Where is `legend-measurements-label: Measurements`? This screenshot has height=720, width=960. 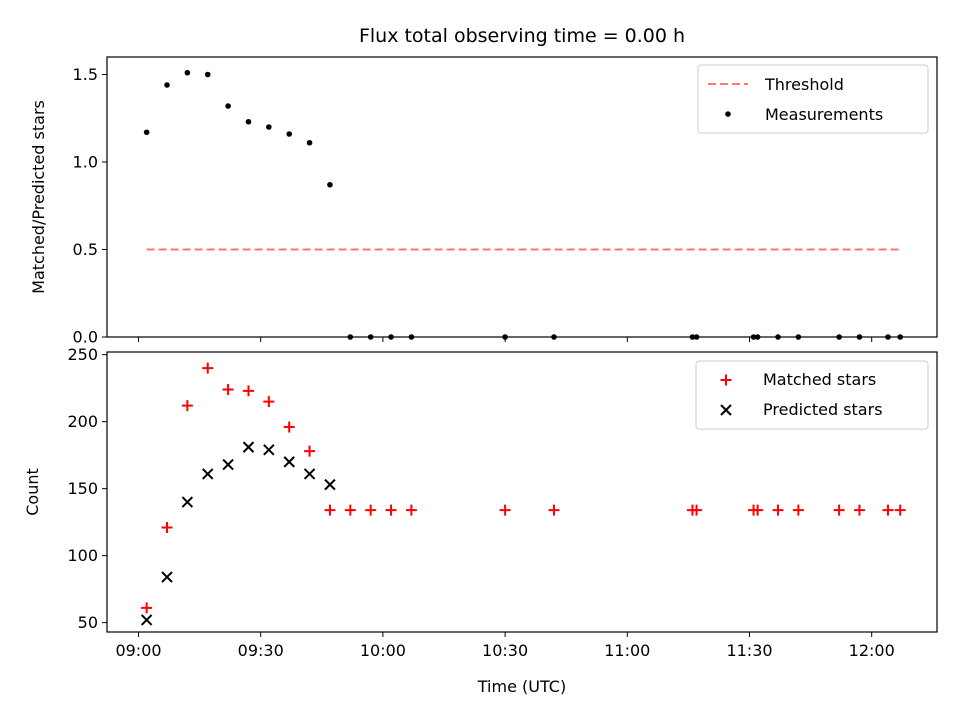
legend-measurements-label: Measurements is located at coordinates (824, 114).